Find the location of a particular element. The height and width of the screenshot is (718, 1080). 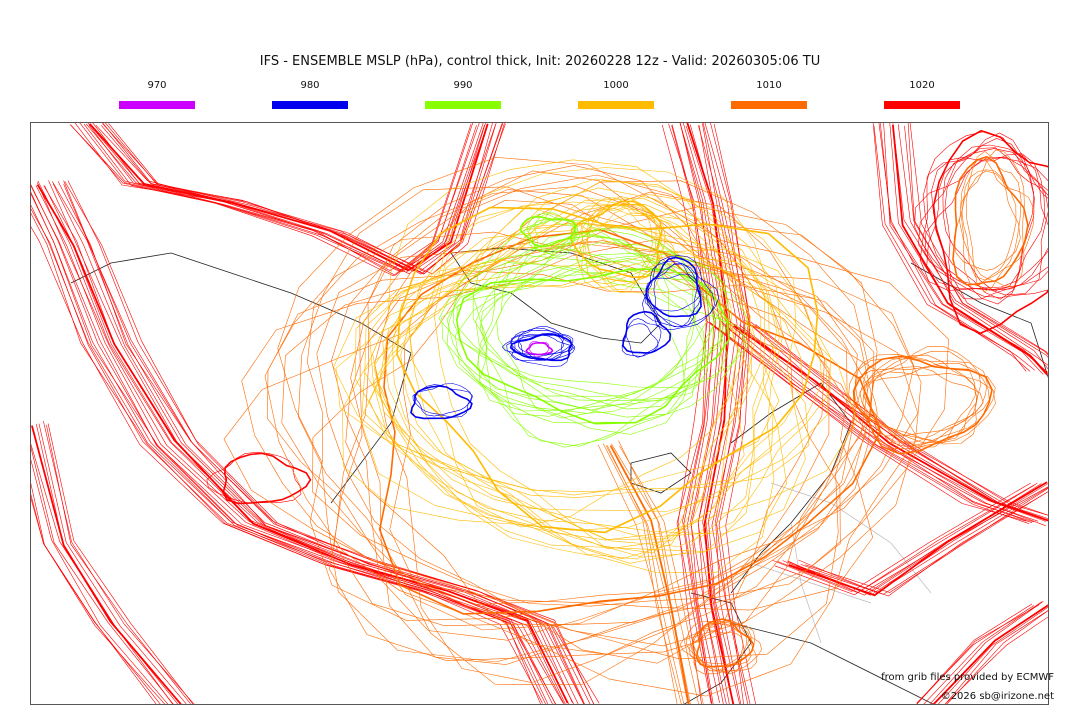

legend-label: 1020 is located at coordinates (922, 85).